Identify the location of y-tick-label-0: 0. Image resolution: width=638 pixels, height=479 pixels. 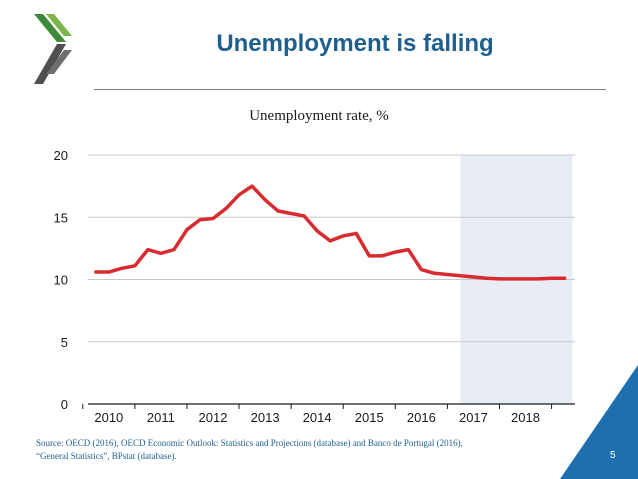
(64, 404).